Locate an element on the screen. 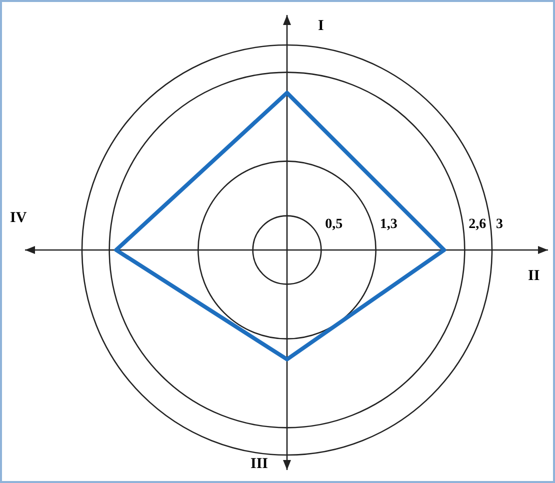 The width and height of the screenshot is (555, 483). y-tick-label: 0,5 is located at coordinates (334, 224).